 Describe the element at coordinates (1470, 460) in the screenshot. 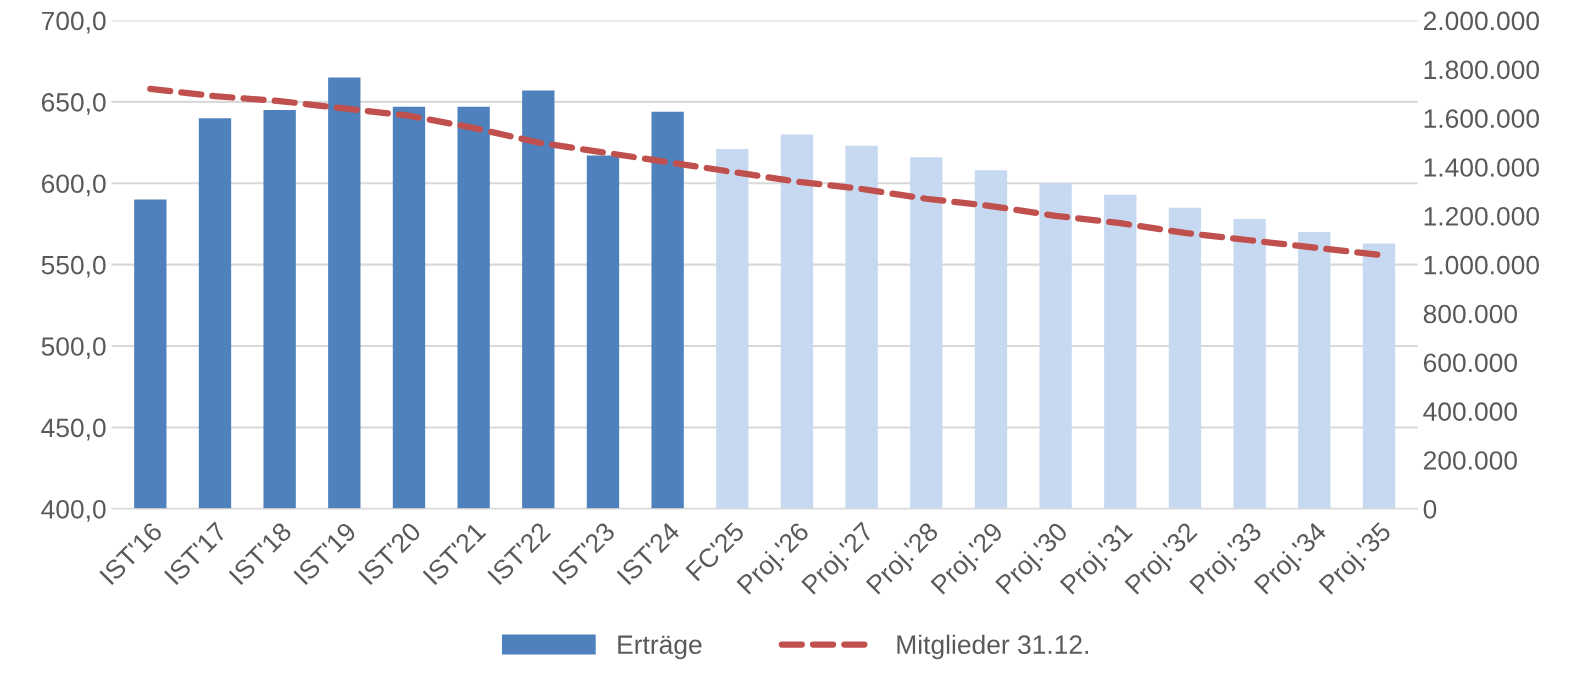

I see `y2-tick-label: 200.000` at that location.